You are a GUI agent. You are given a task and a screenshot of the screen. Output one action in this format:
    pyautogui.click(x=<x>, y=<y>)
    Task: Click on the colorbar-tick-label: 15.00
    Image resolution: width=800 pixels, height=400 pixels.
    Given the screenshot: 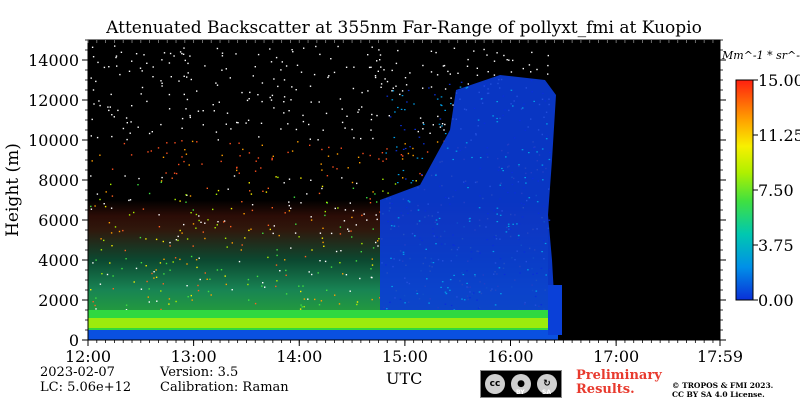 What is the action you would take?
    pyautogui.click(x=779, y=80)
    